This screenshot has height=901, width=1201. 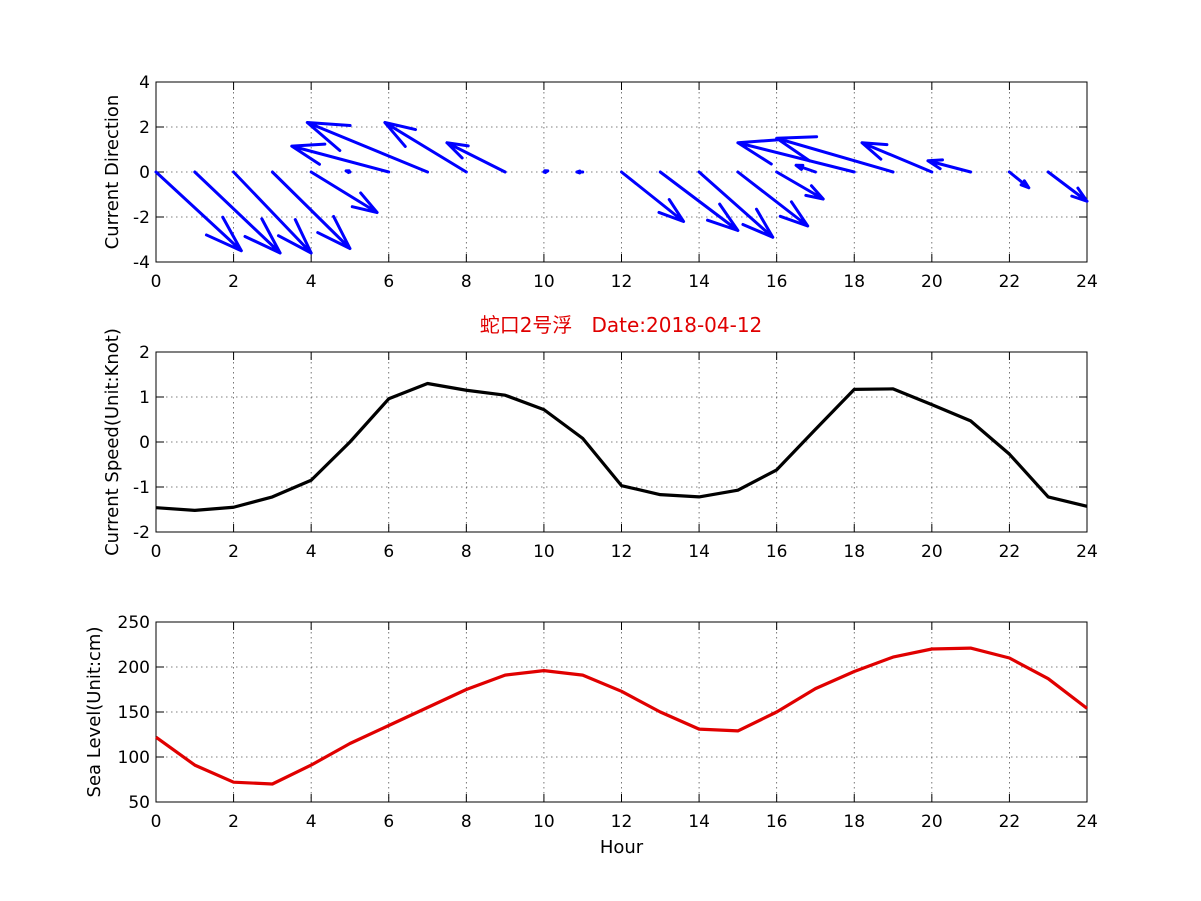 I want to click on y-tick-label: 150, so click(x=134, y=713).